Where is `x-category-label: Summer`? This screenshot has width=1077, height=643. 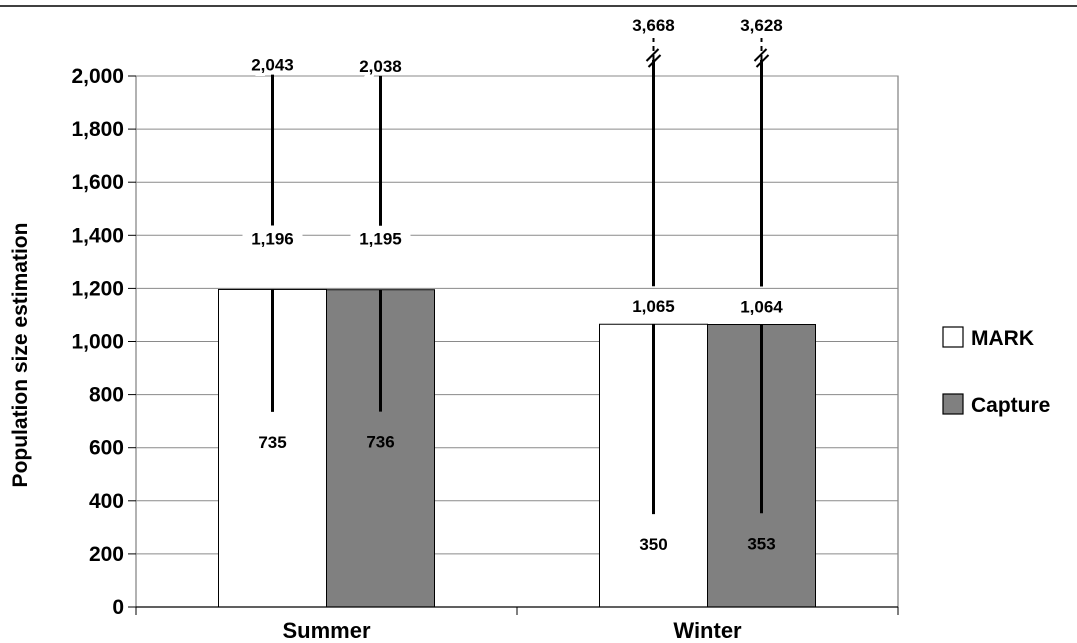
x-category-label: Summer is located at coordinates (326, 630).